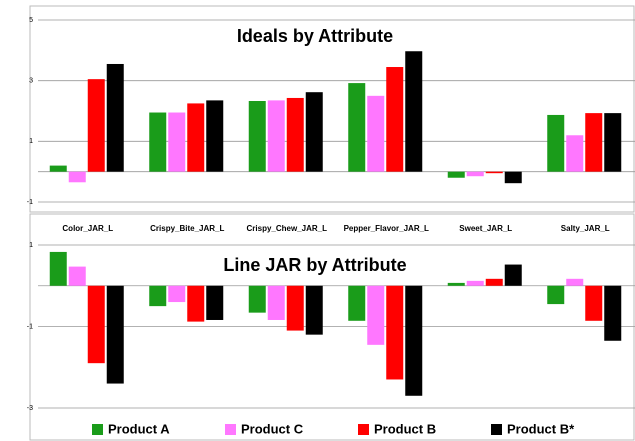 This screenshot has height=441, width=635. I want to click on legend-label: Product B*, so click(541, 428).